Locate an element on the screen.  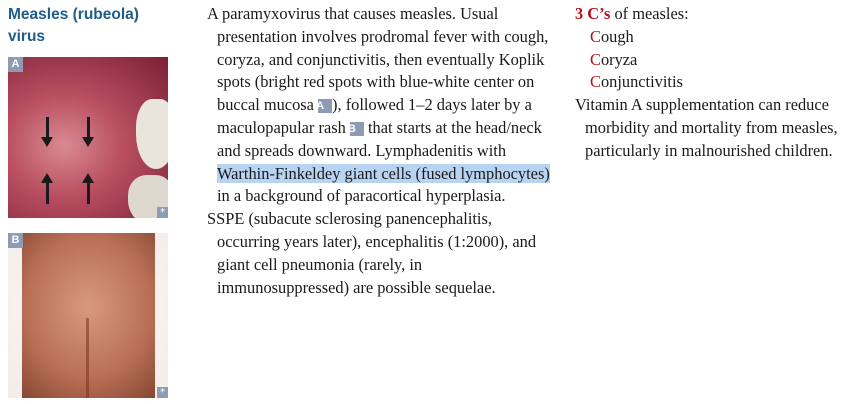
mnemonic-item: Cough is located at coordinates (720, 37).